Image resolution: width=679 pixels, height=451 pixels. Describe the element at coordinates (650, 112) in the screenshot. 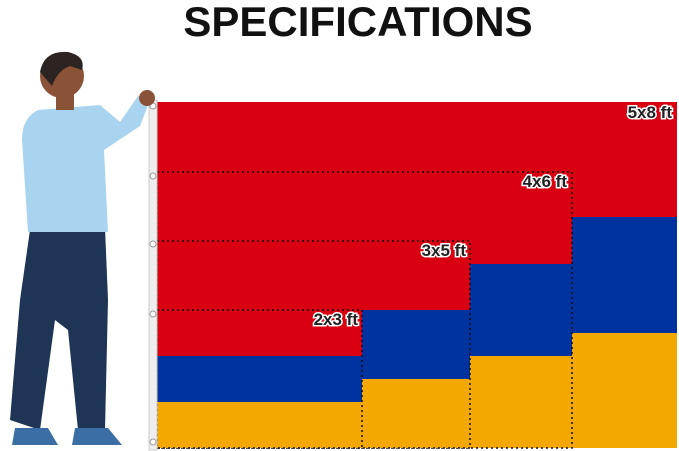

I see `size-label: 5x8 ft` at that location.